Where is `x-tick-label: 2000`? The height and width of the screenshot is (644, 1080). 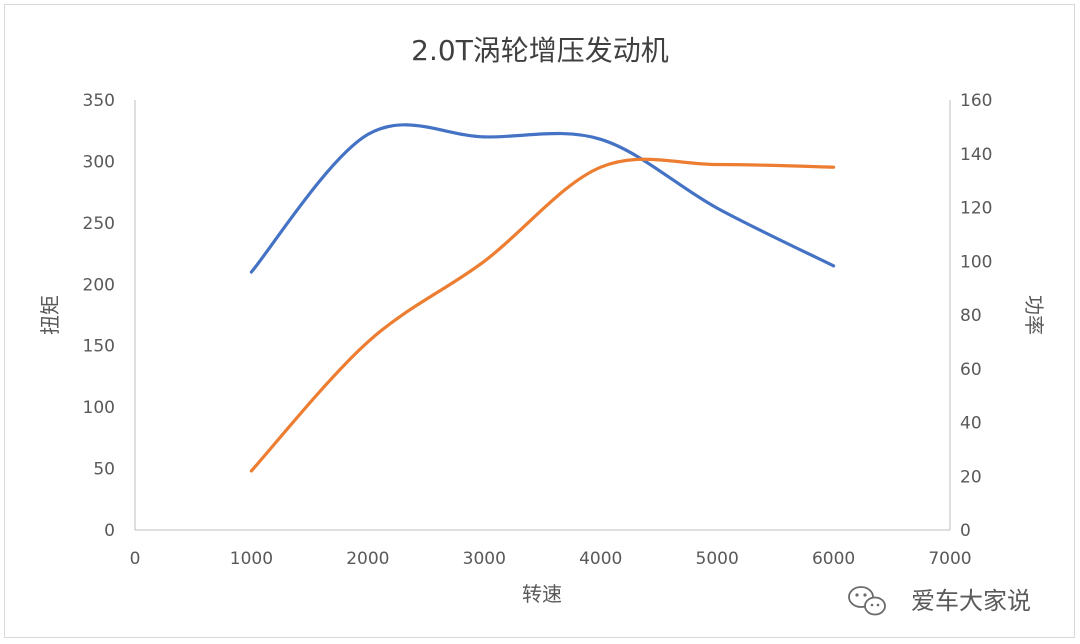
x-tick-label: 2000 is located at coordinates (367, 559).